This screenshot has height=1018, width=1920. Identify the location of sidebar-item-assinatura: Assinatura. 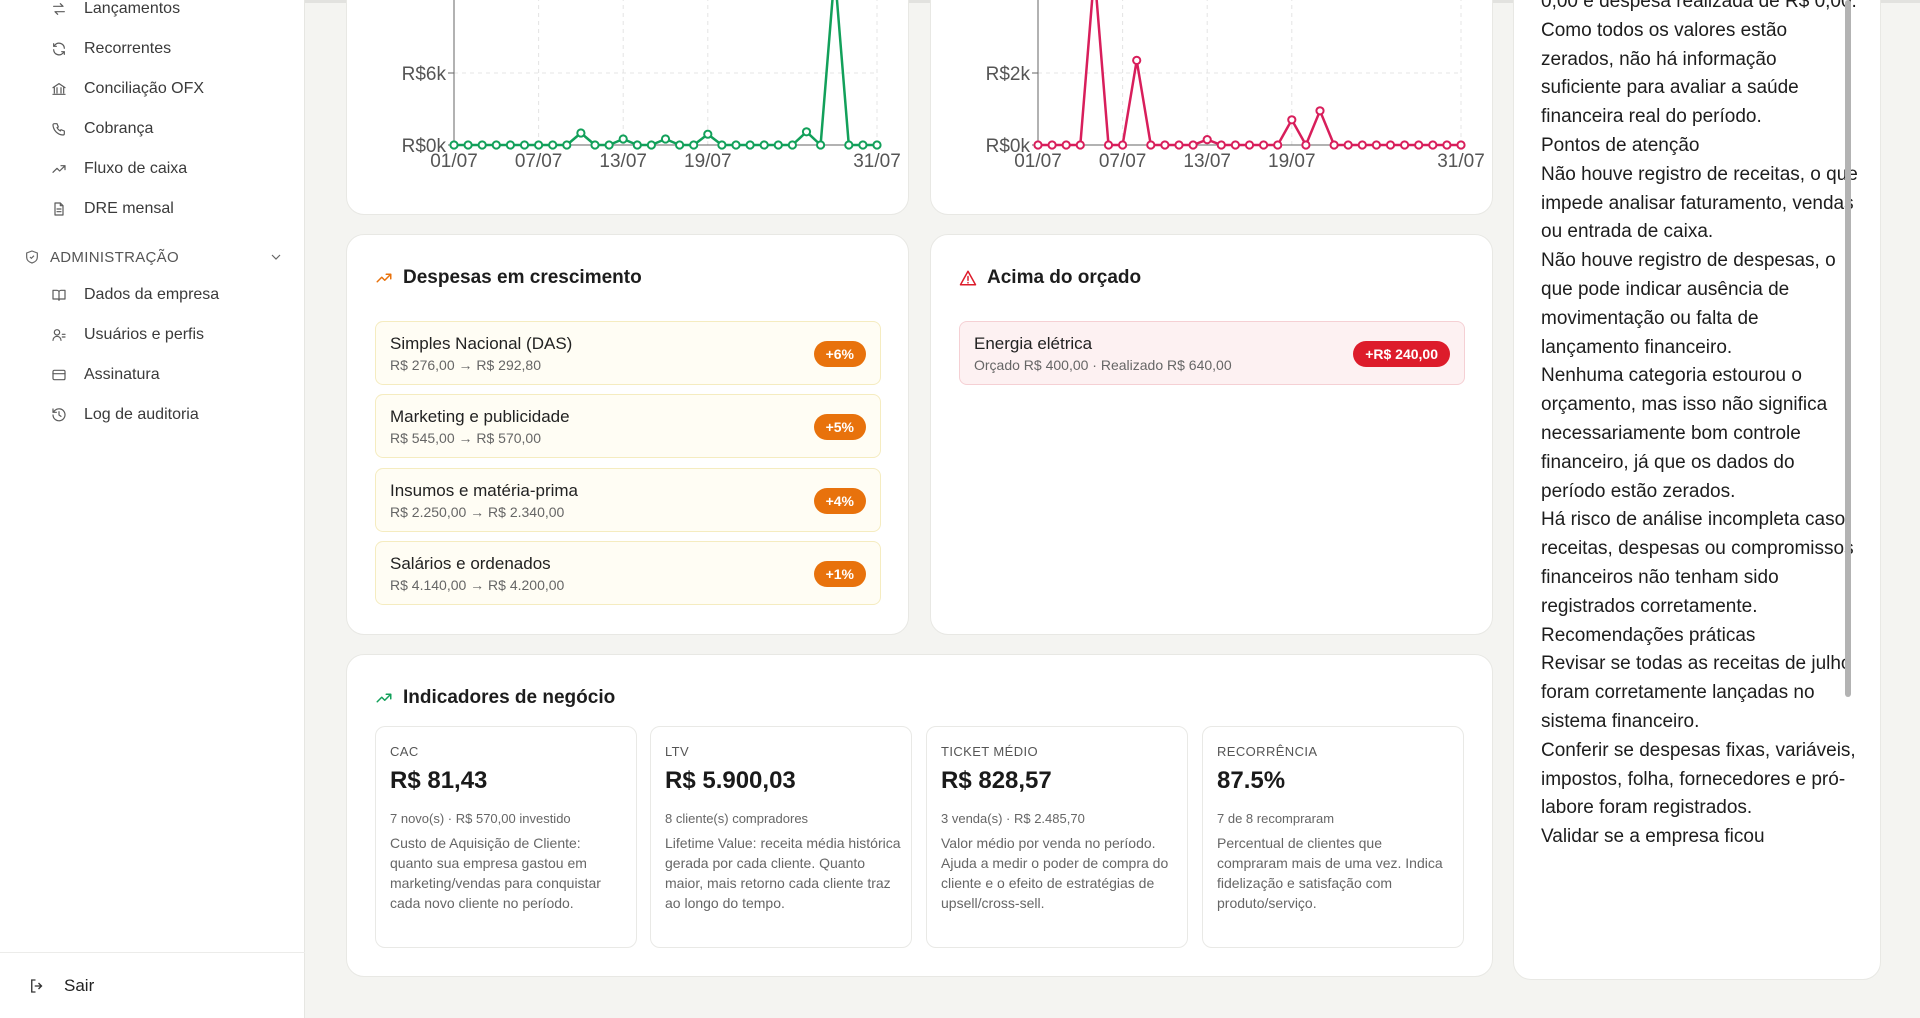
(105, 375).